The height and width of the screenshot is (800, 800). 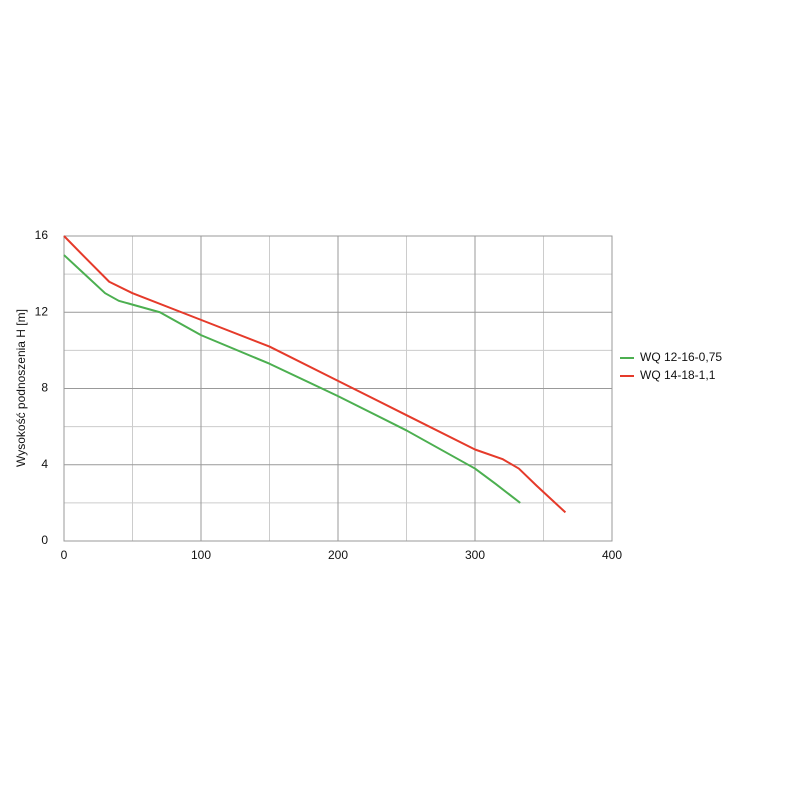 I want to click on y-tick-label: 4, so click(x=44, y=464).